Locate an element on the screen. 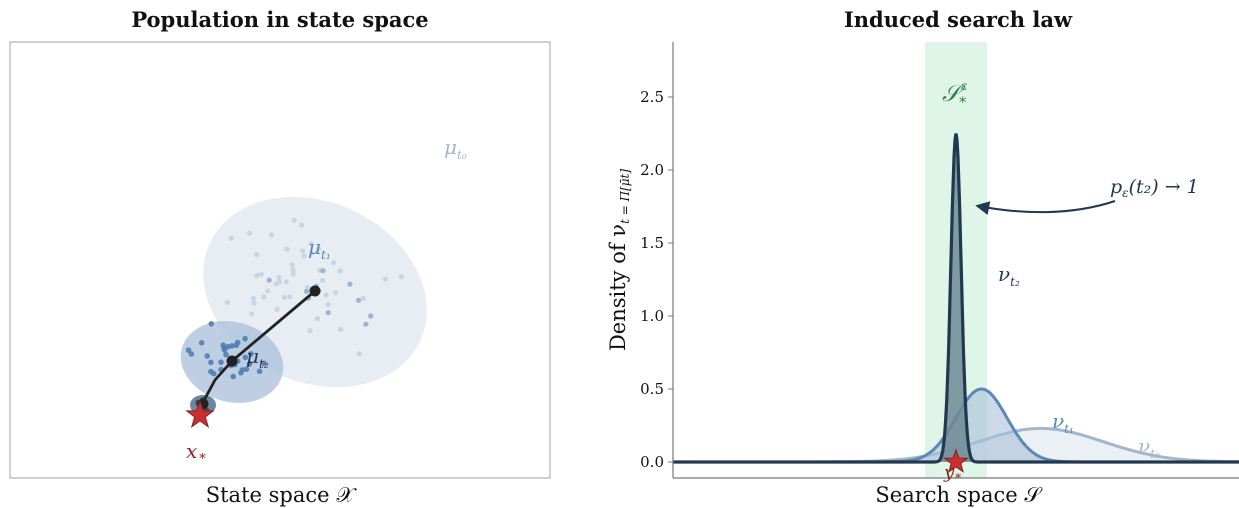 The height and width of the screenshot is (508, 1239). mean-trajectory is located at coordinates (257, 348).